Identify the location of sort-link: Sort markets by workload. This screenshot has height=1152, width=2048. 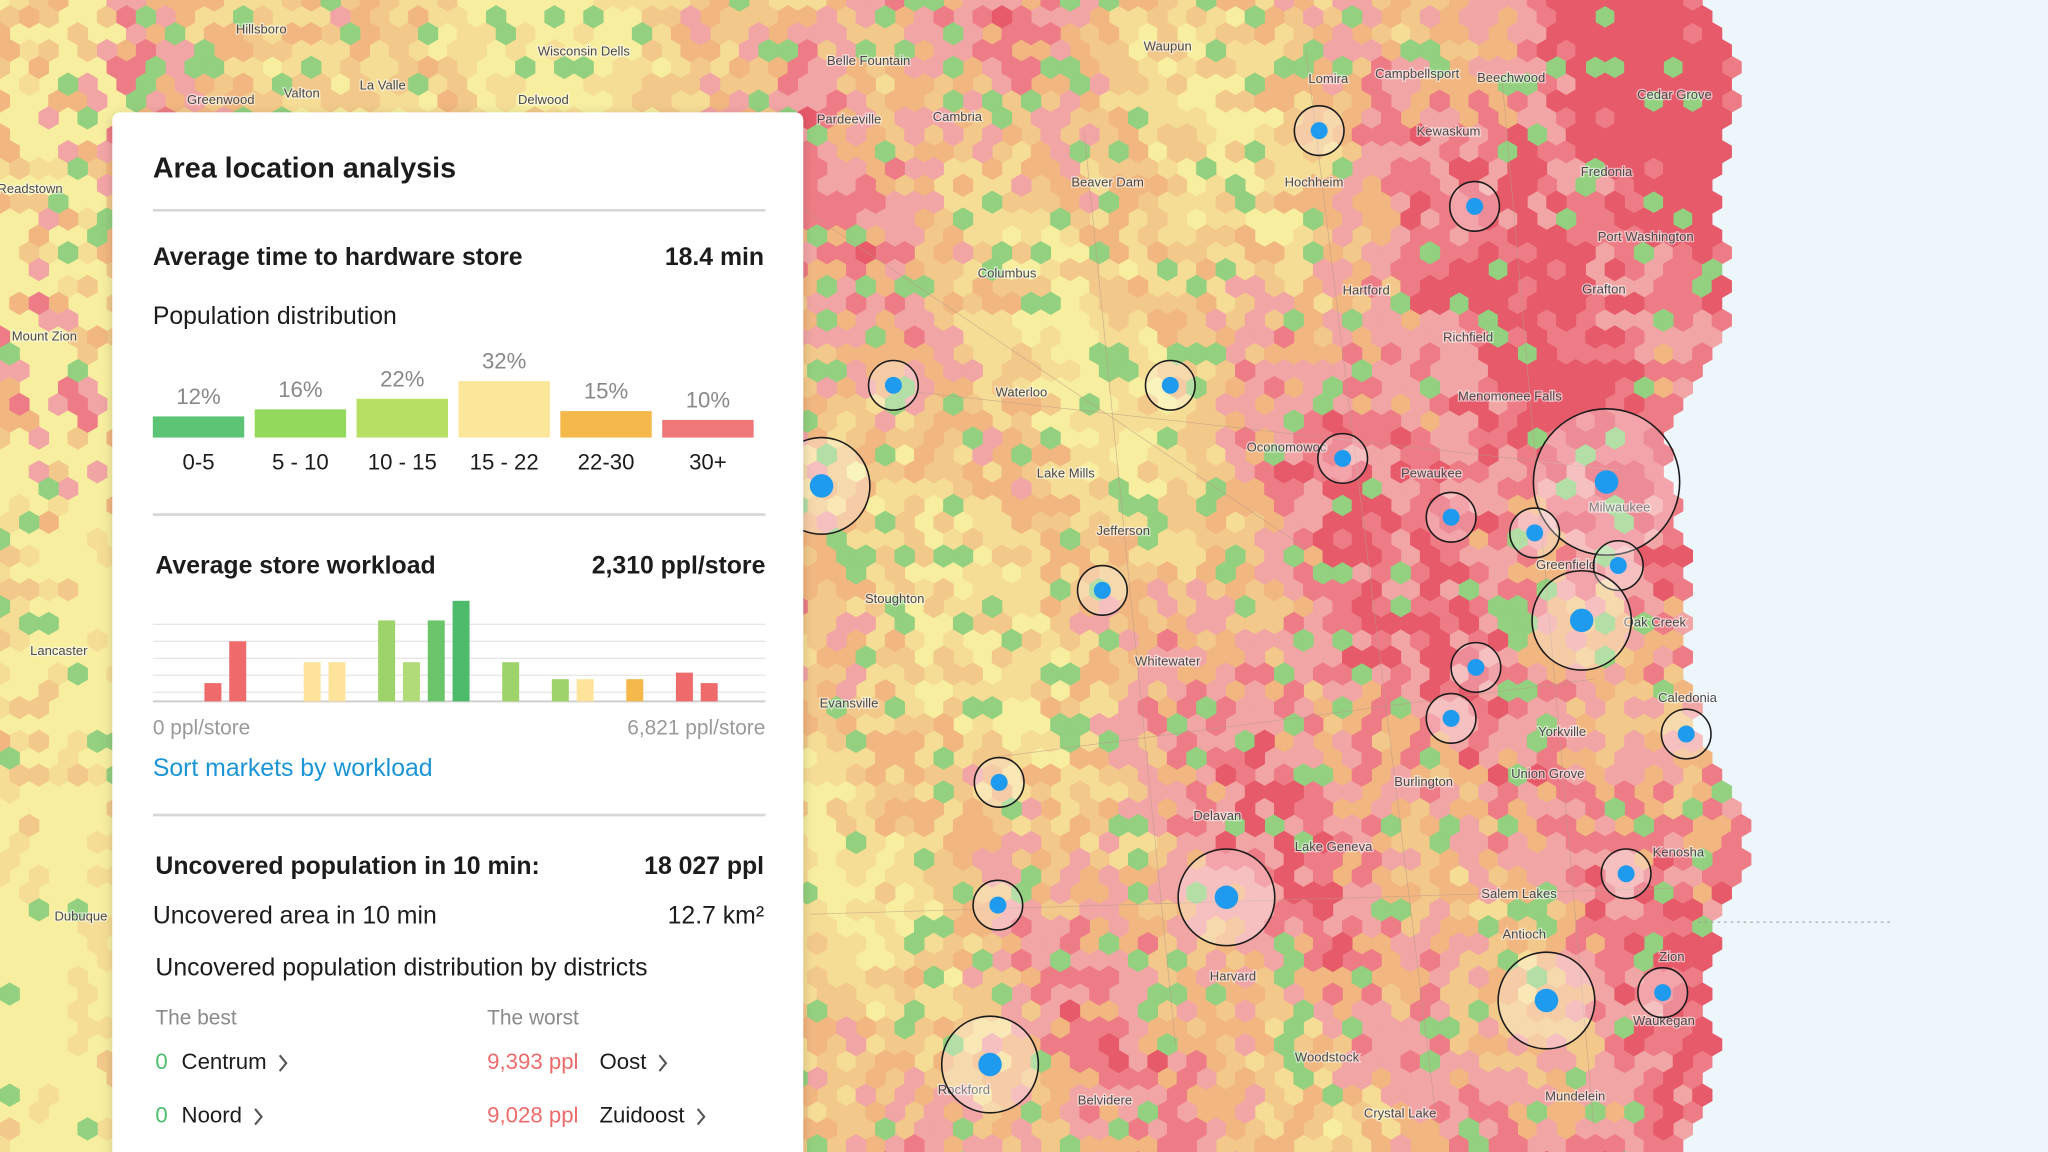
(293, 768).